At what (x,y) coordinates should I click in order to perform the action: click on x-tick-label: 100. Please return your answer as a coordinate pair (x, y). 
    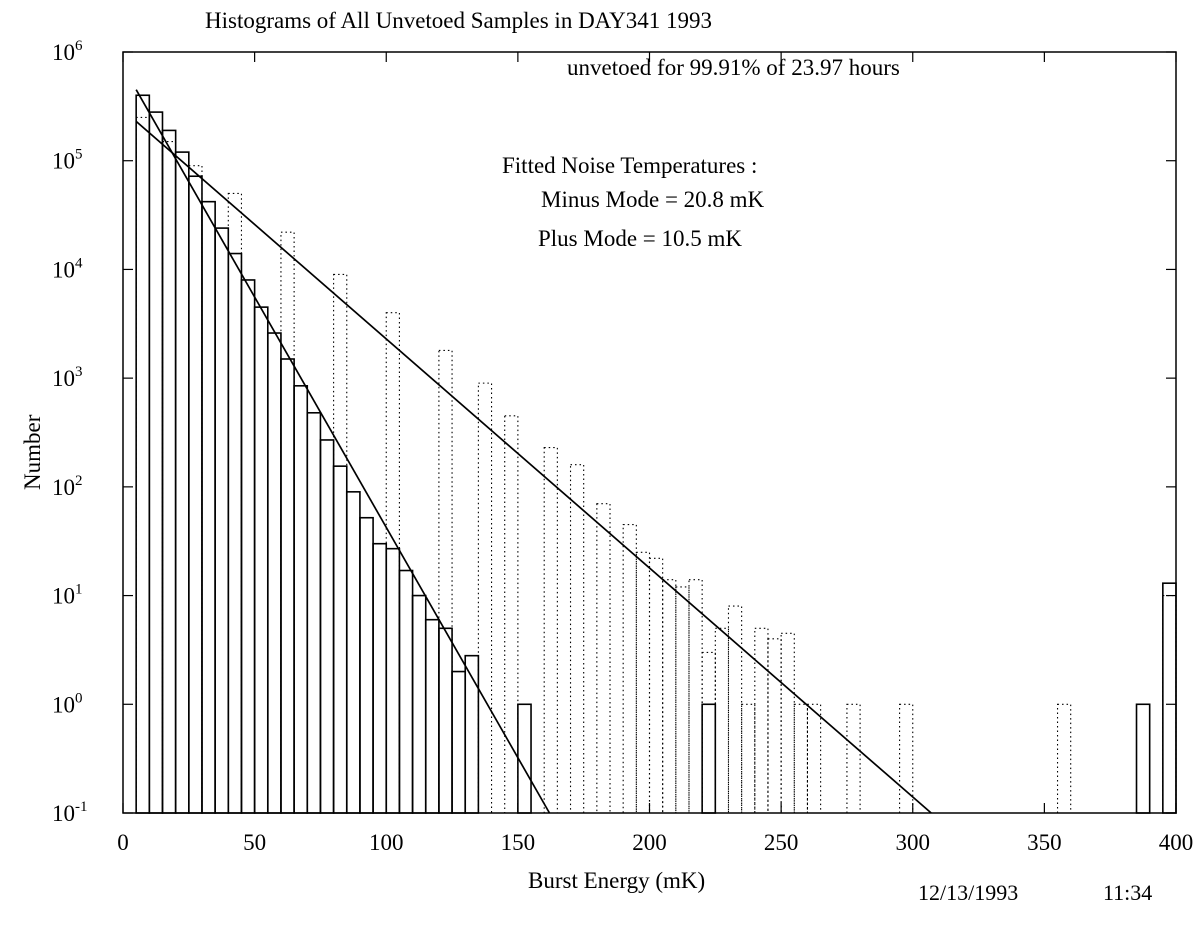
    Looking at the image, I should click on (386, 842).